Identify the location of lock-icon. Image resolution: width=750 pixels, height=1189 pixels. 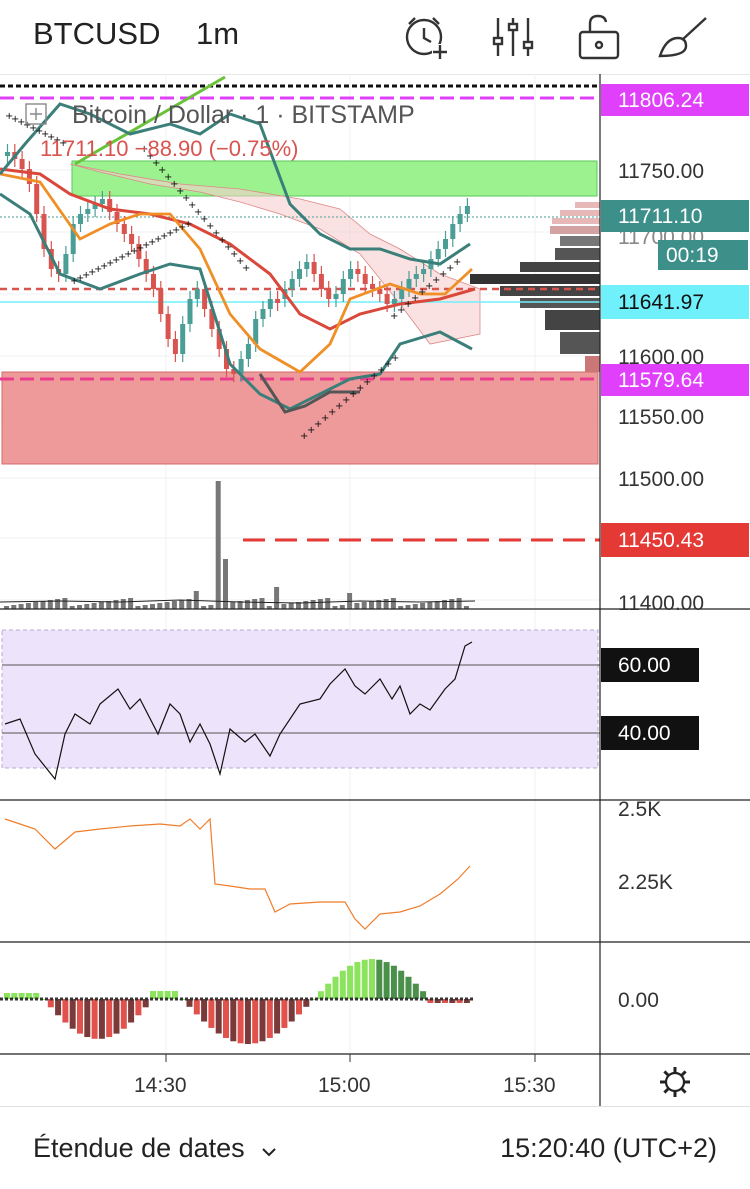
(600, 37).